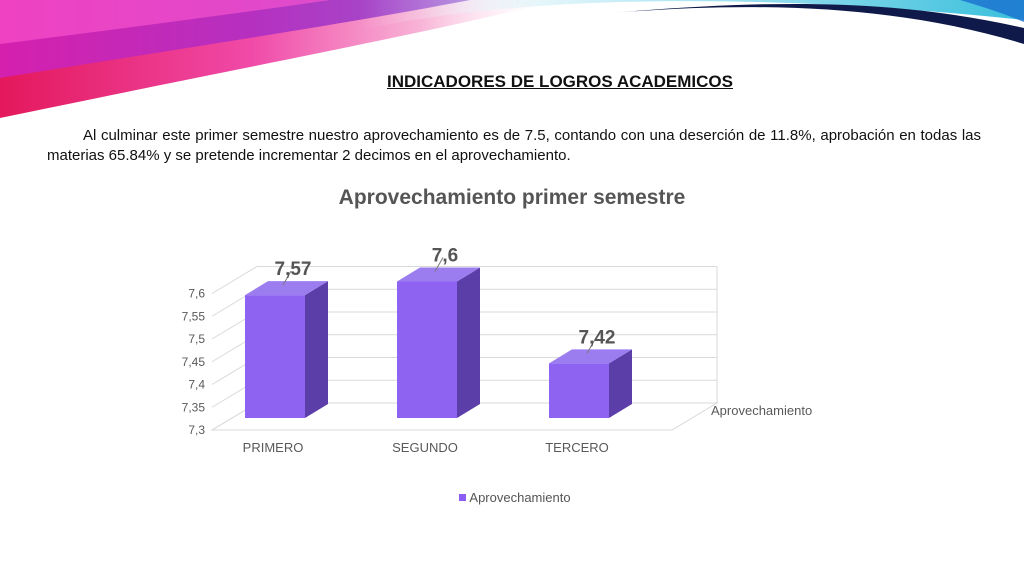 The height and width of the screenshot is (576, 1024). I want to click on y-tick-label: 7,45, so click(194, 362).